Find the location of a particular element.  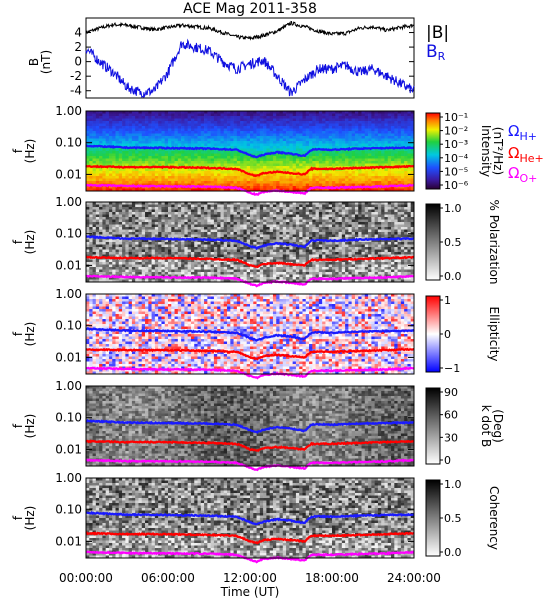

legend-b-total: |B| is located at coordinates (437, 33).